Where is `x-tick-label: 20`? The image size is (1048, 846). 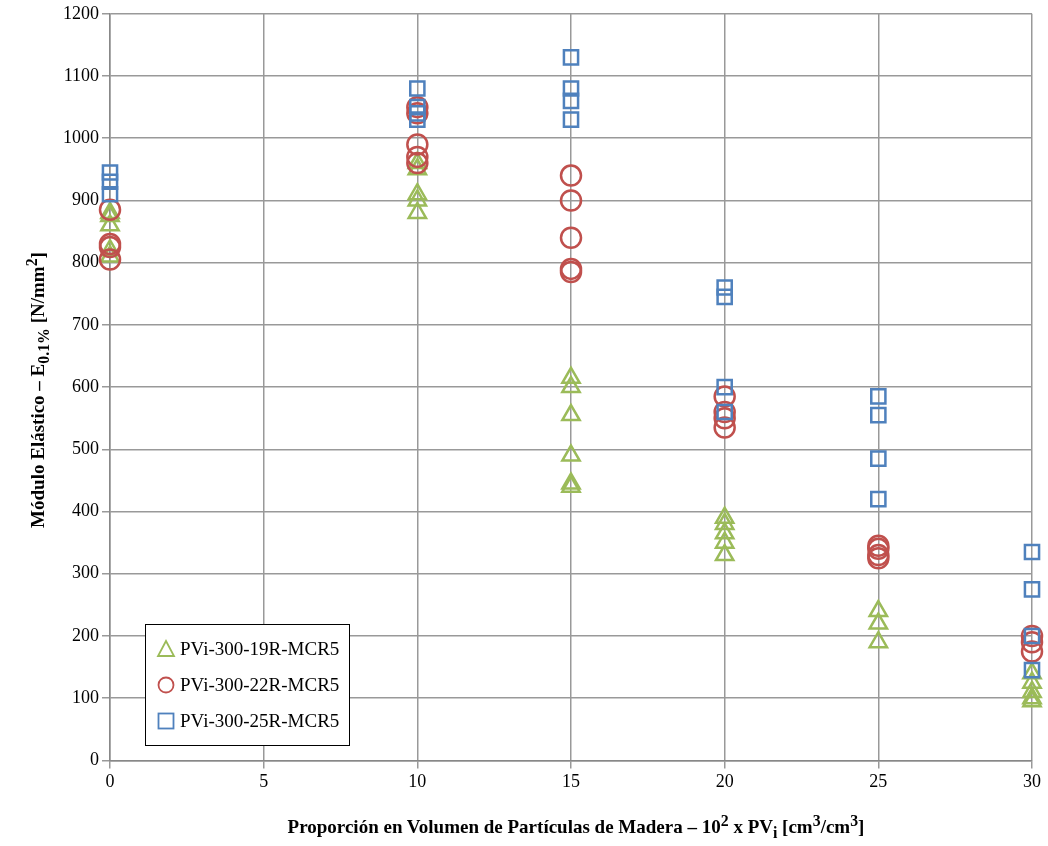 x-tick-label: 20 is located at coordinates (724, 780).